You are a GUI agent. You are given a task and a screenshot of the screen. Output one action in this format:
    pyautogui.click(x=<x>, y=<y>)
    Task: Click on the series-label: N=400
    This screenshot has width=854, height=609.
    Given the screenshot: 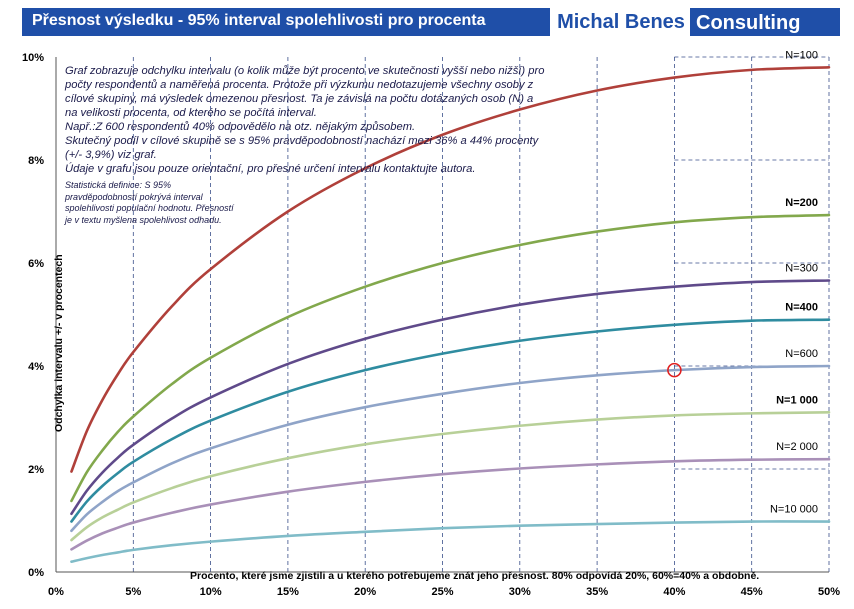 What is the action you would take?
    pyautogui.click(x=801, y=308)
    